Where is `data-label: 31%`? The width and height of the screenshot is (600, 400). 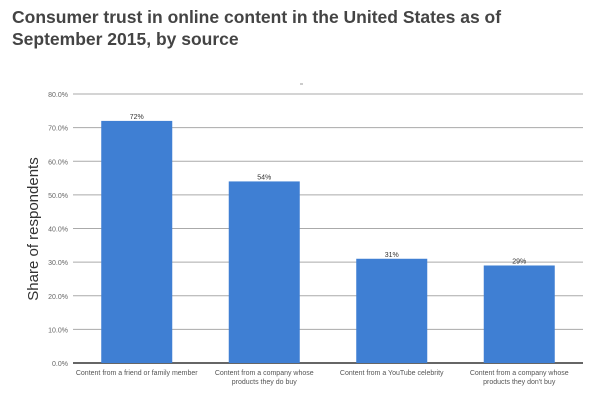 data-label: 31% is located at coordinates (392, 255).